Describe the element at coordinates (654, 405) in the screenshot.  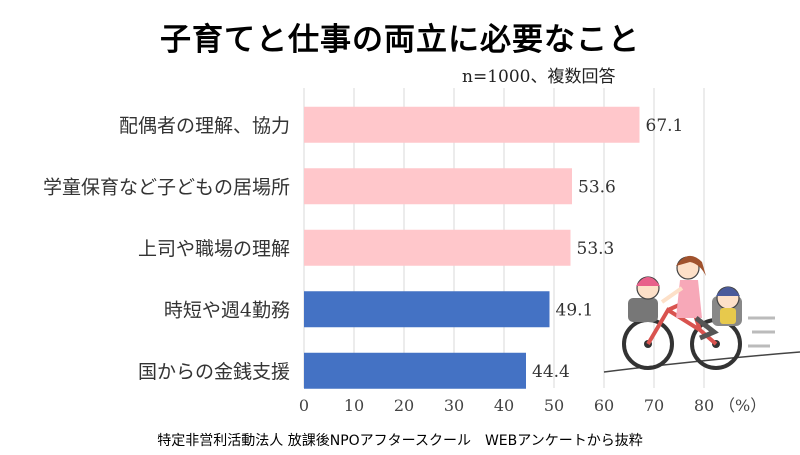
I see `x-tick-label: 70` at that location.